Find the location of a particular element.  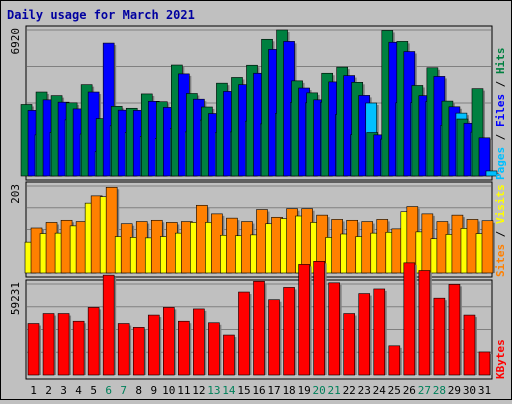

x-tick-label: 31 is located at coordinates (484, 390).